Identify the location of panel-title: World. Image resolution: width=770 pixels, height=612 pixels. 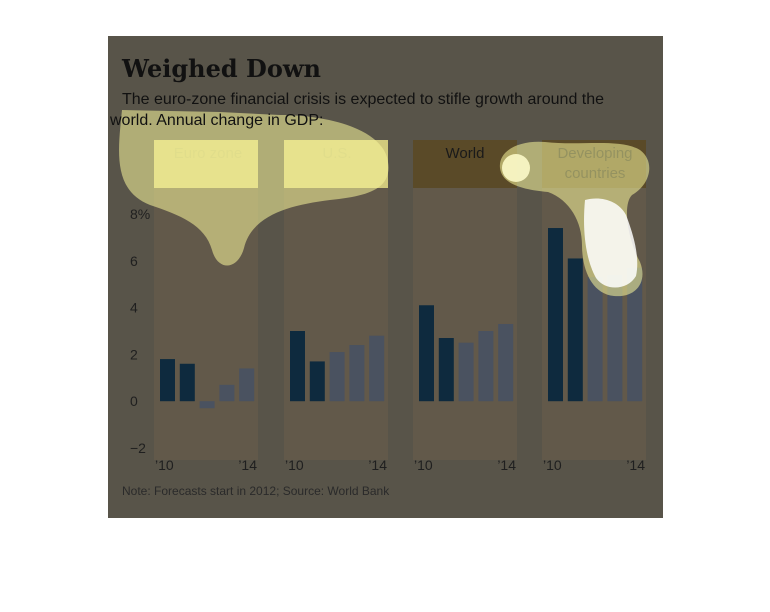
(465, 153).